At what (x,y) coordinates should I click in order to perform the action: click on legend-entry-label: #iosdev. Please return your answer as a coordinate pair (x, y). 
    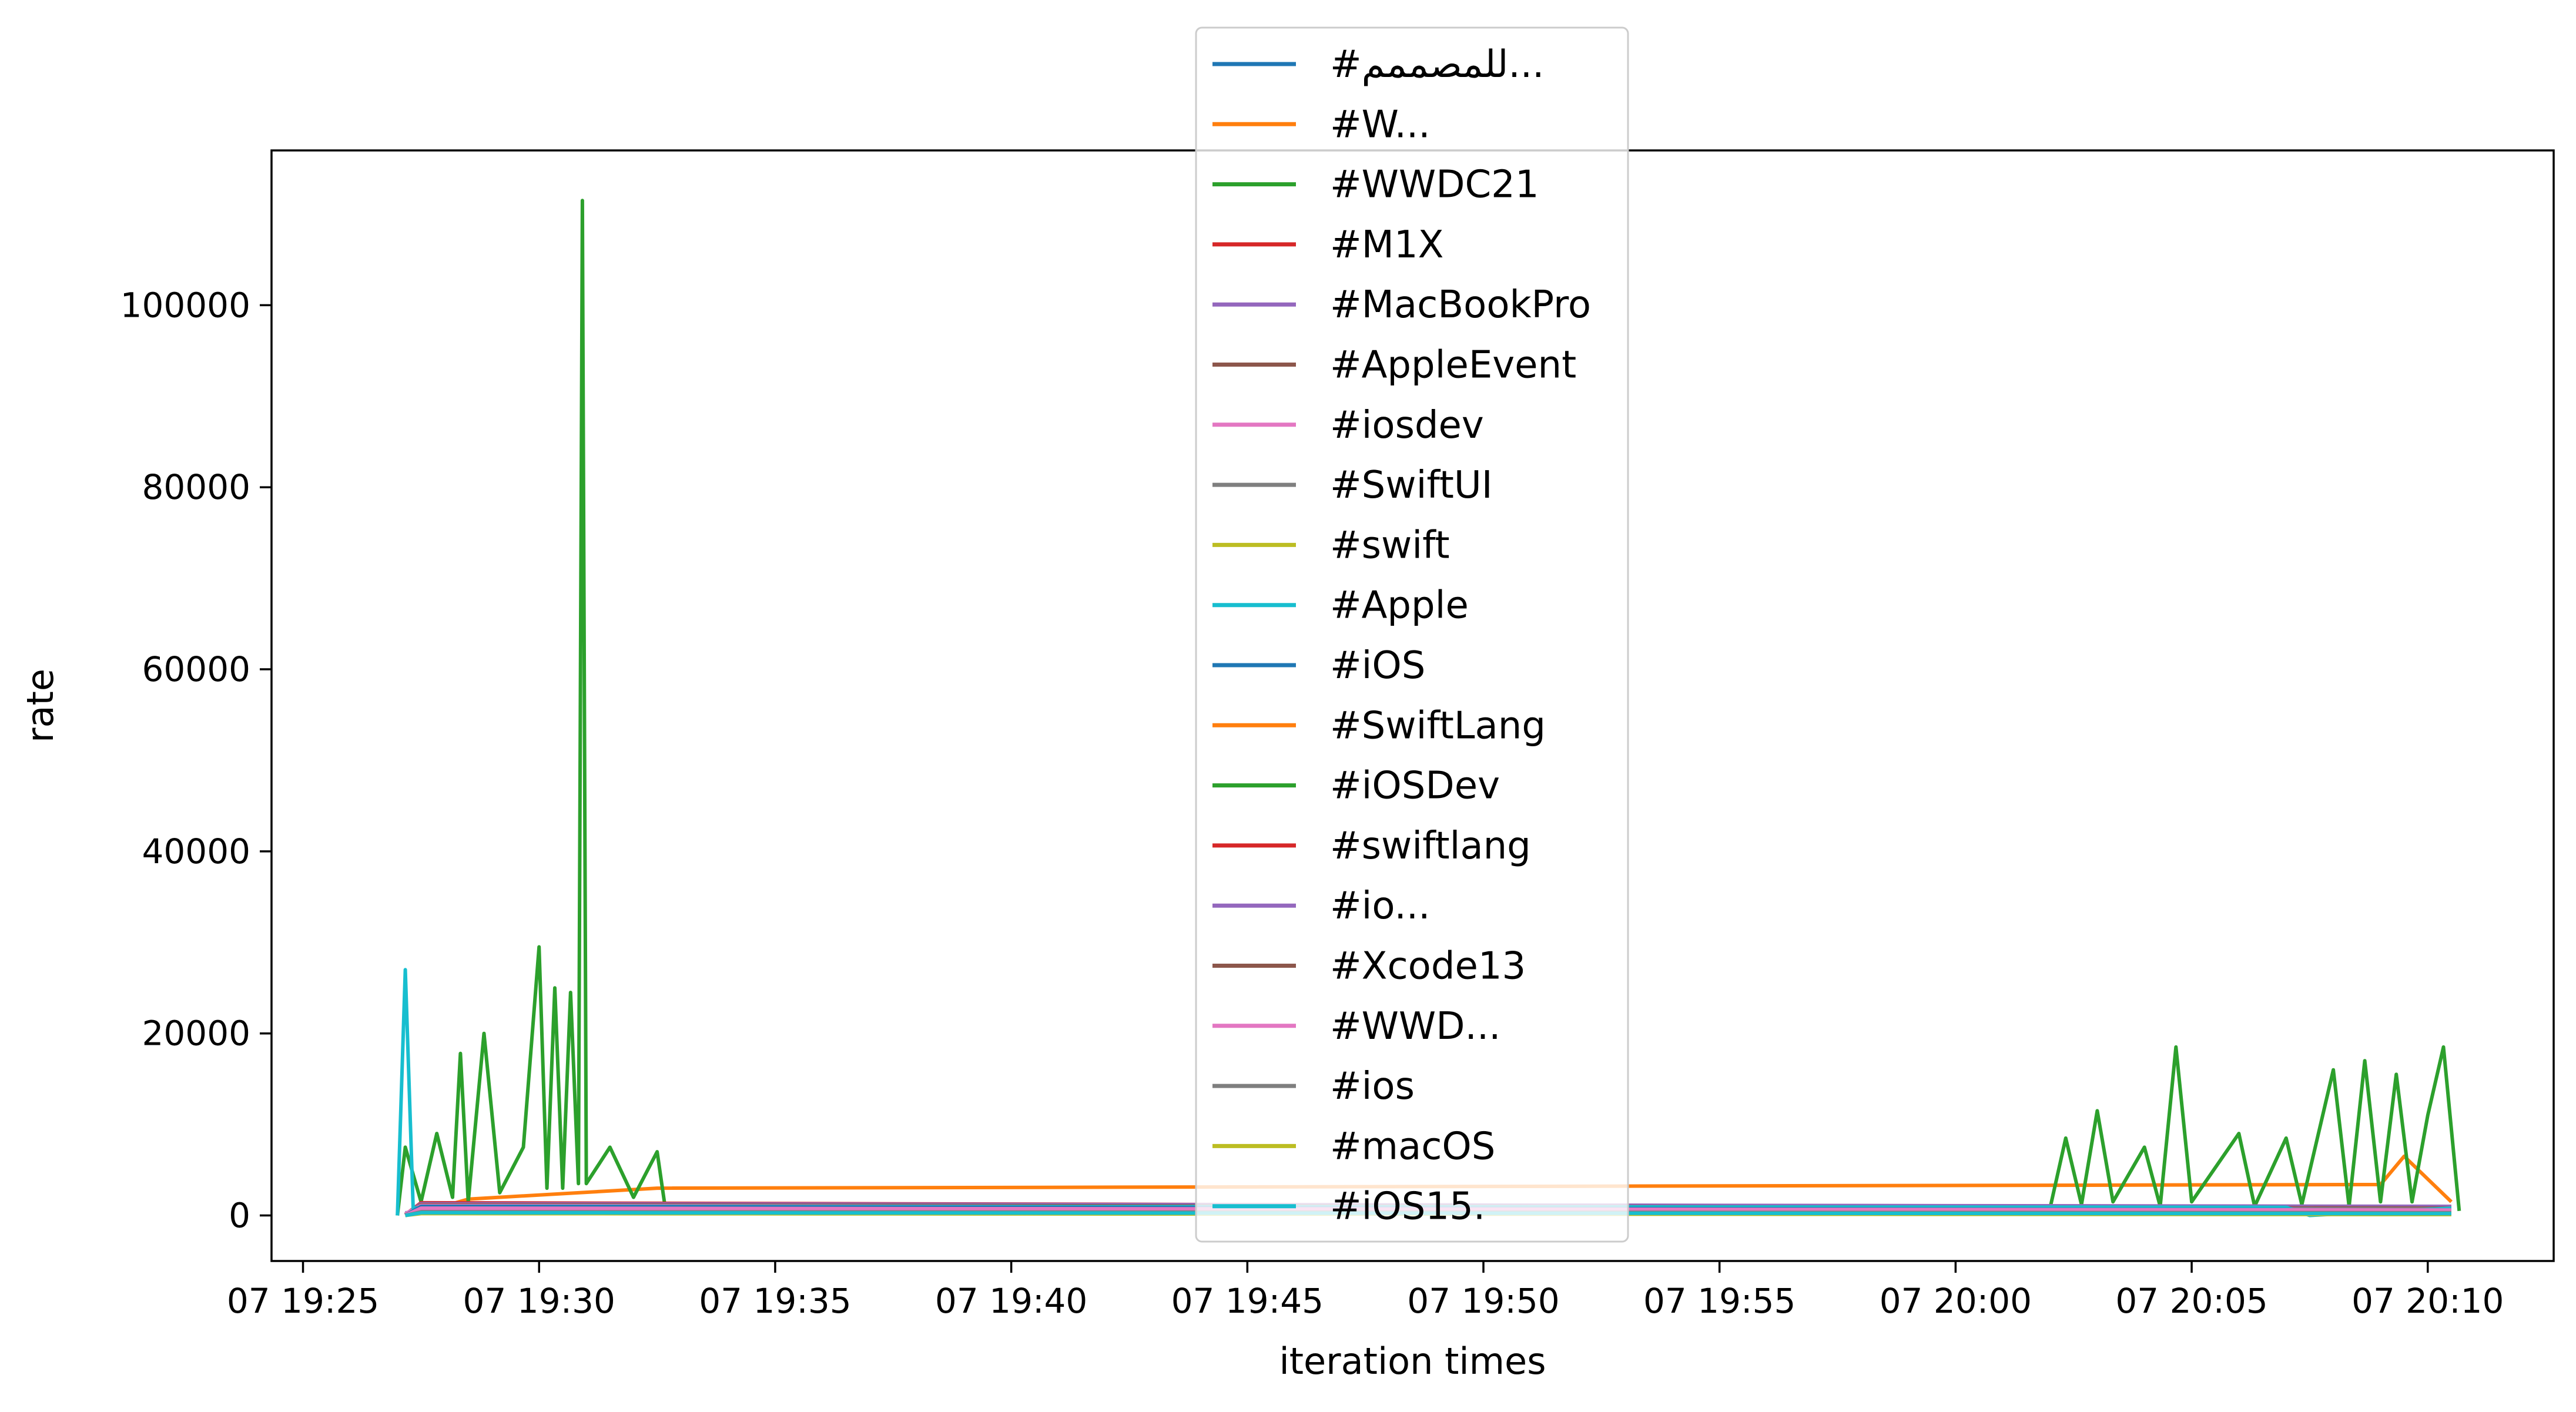
    Looking at the image, I should click on (1407, 425).